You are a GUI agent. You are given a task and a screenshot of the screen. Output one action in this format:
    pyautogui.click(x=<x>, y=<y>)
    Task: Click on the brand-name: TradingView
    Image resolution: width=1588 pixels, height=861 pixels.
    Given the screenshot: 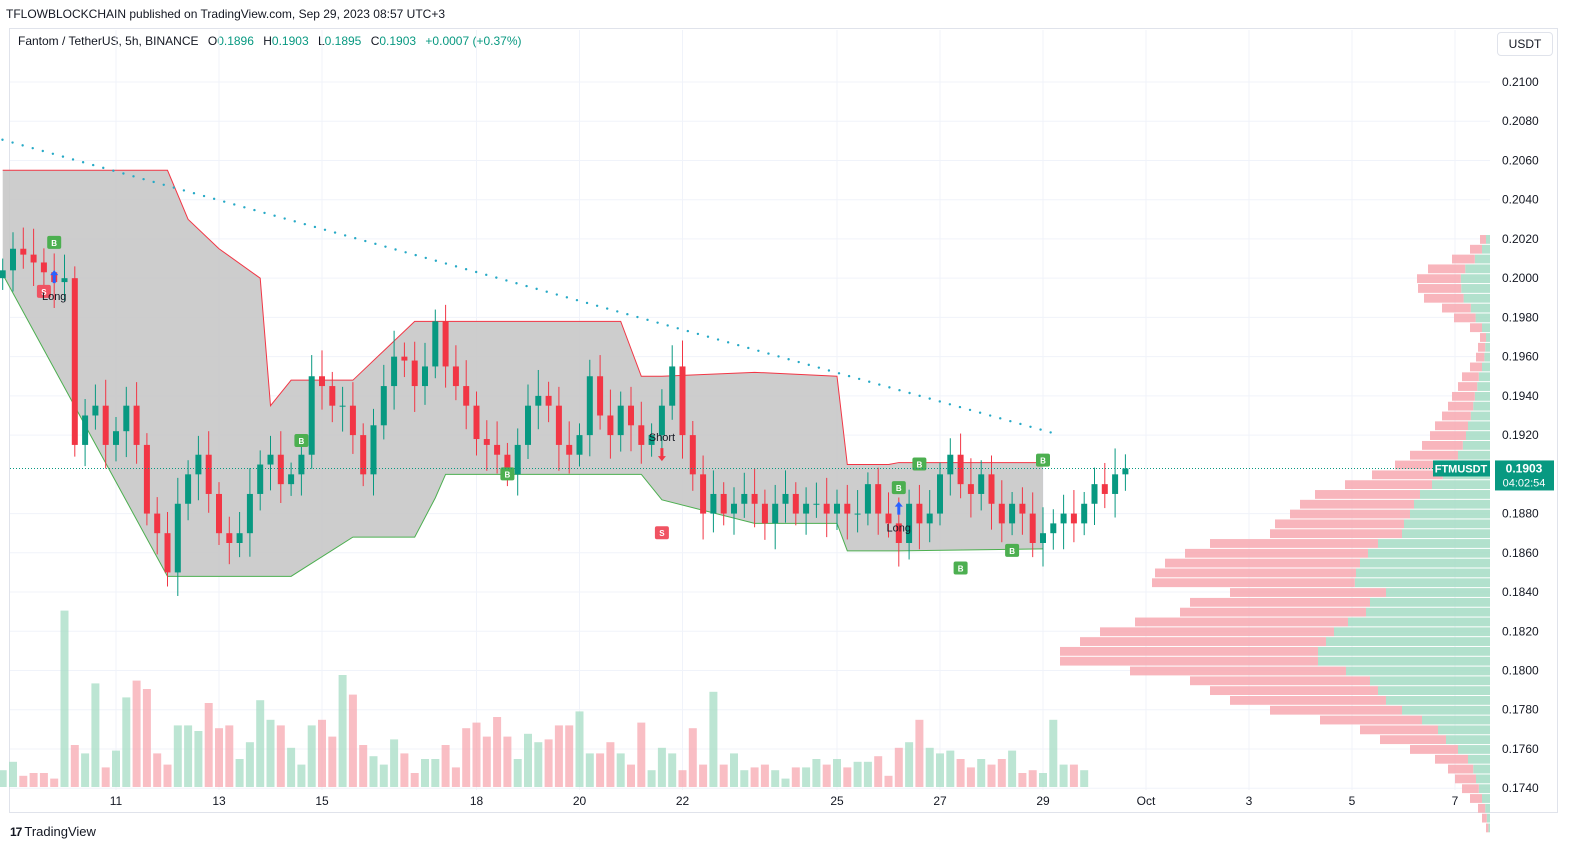 What is the action you would take?
    pyautogui.click(x=60, y=831)
    